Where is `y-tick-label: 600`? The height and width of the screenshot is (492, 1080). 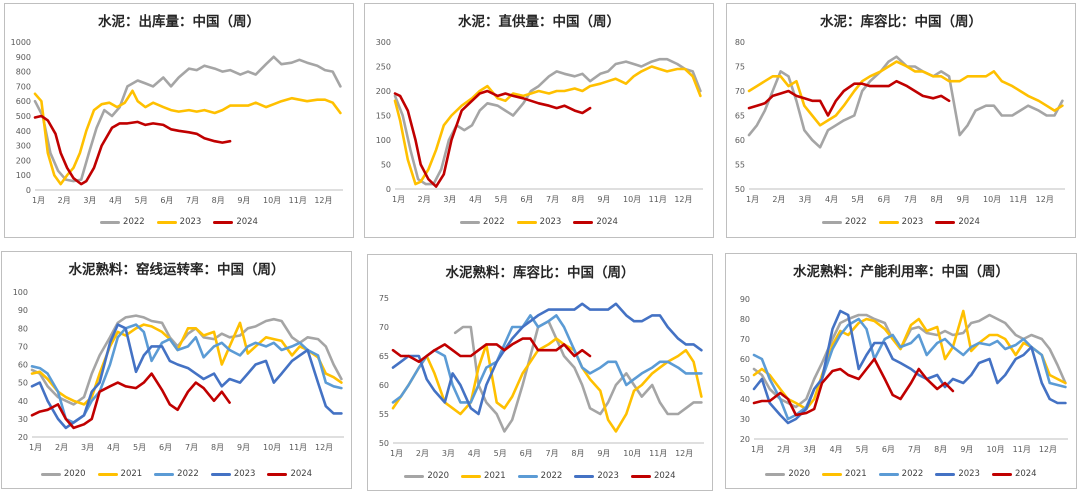 y-tick-label: 600 is located at coordinates (23, 101).